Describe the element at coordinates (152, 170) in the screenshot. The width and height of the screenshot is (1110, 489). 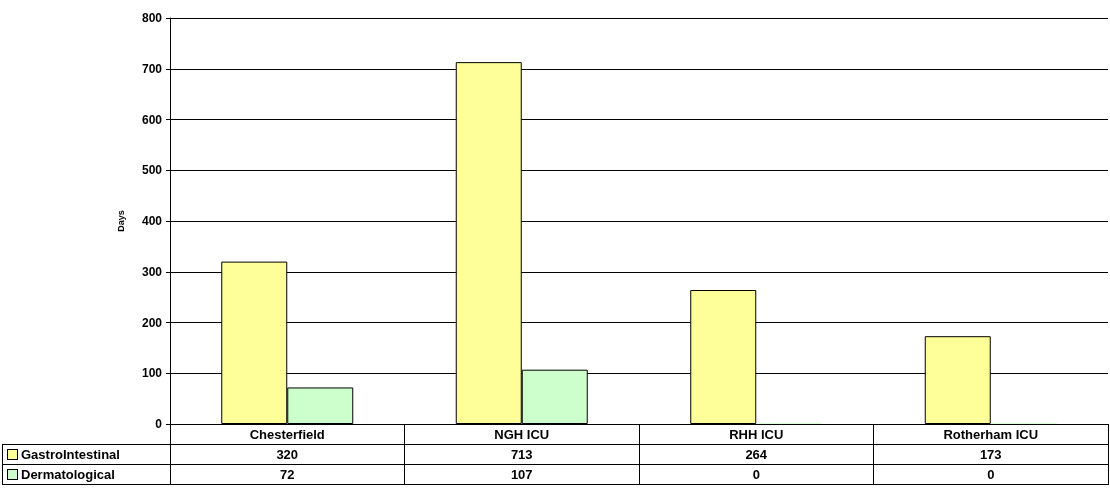
I see `y-tick-label: 500` at that location.